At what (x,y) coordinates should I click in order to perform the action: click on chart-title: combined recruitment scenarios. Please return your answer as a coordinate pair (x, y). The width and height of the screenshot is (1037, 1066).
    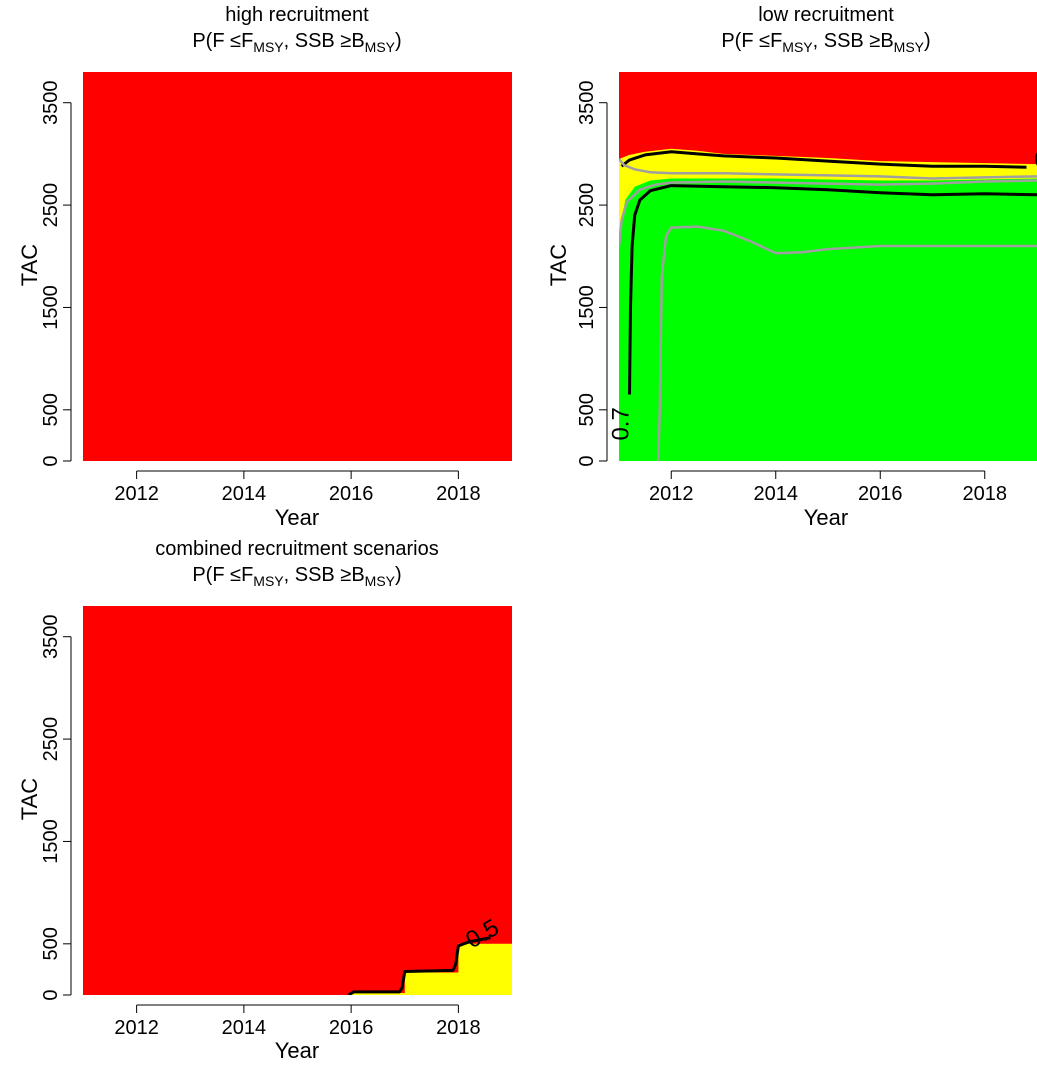
    Looking at the image, I should click on (296, 549).